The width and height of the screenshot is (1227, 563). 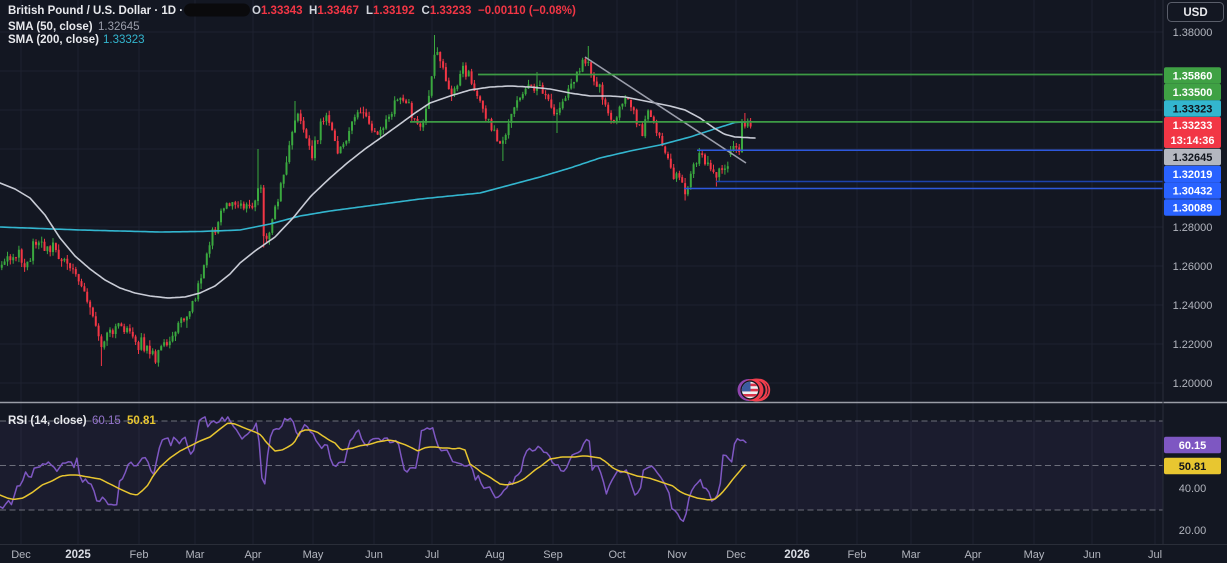 I want to click on svg-text: Aug, so click(x=495, y=555).